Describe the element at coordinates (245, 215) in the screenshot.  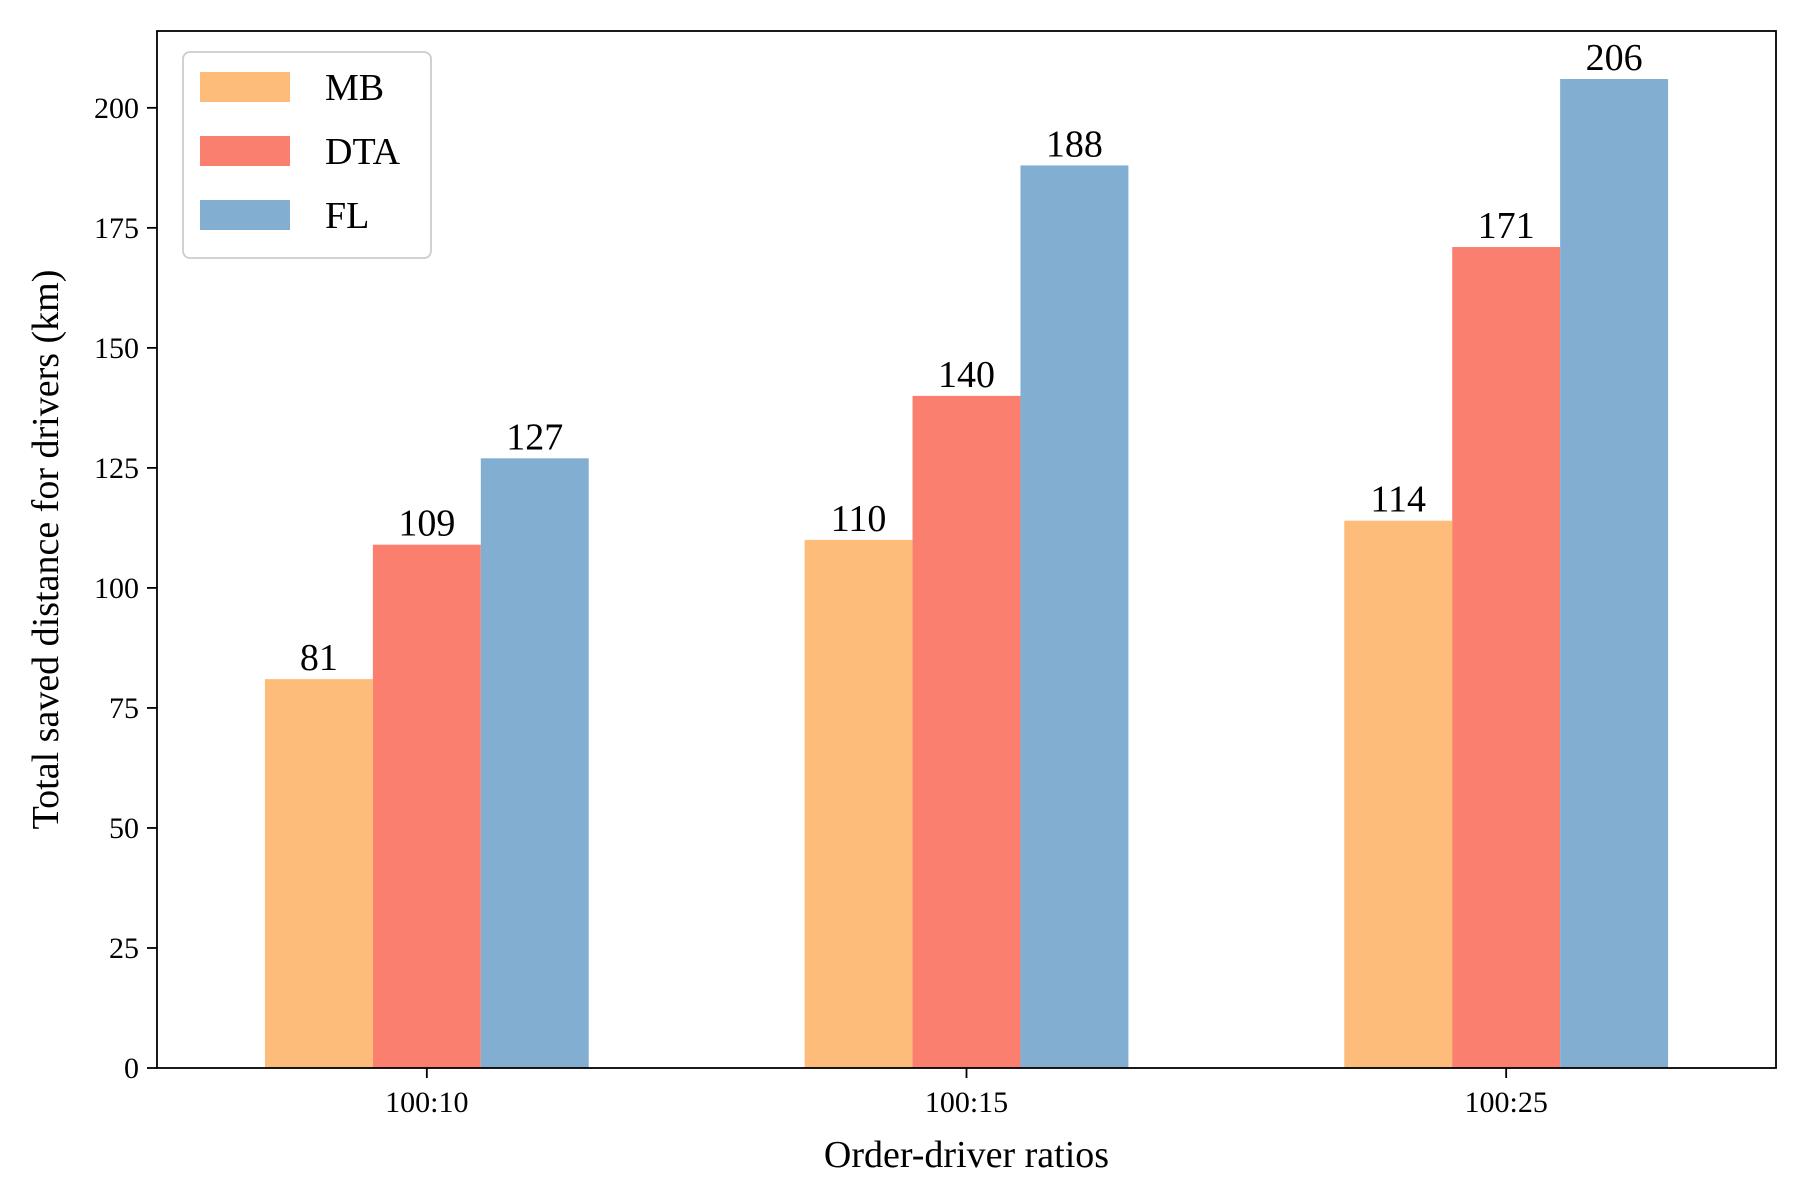
I see `legend-swatch-fl` at that location.